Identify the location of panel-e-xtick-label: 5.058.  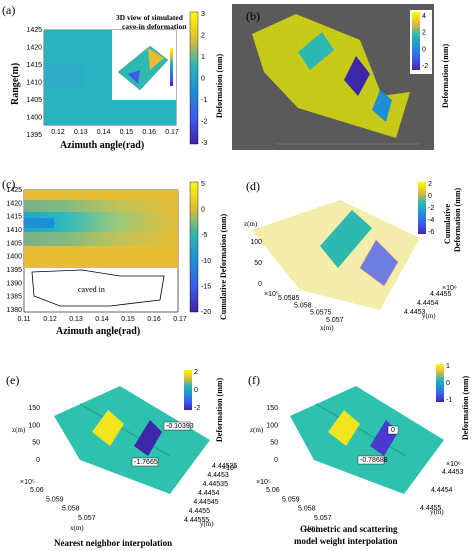
(71, 509).